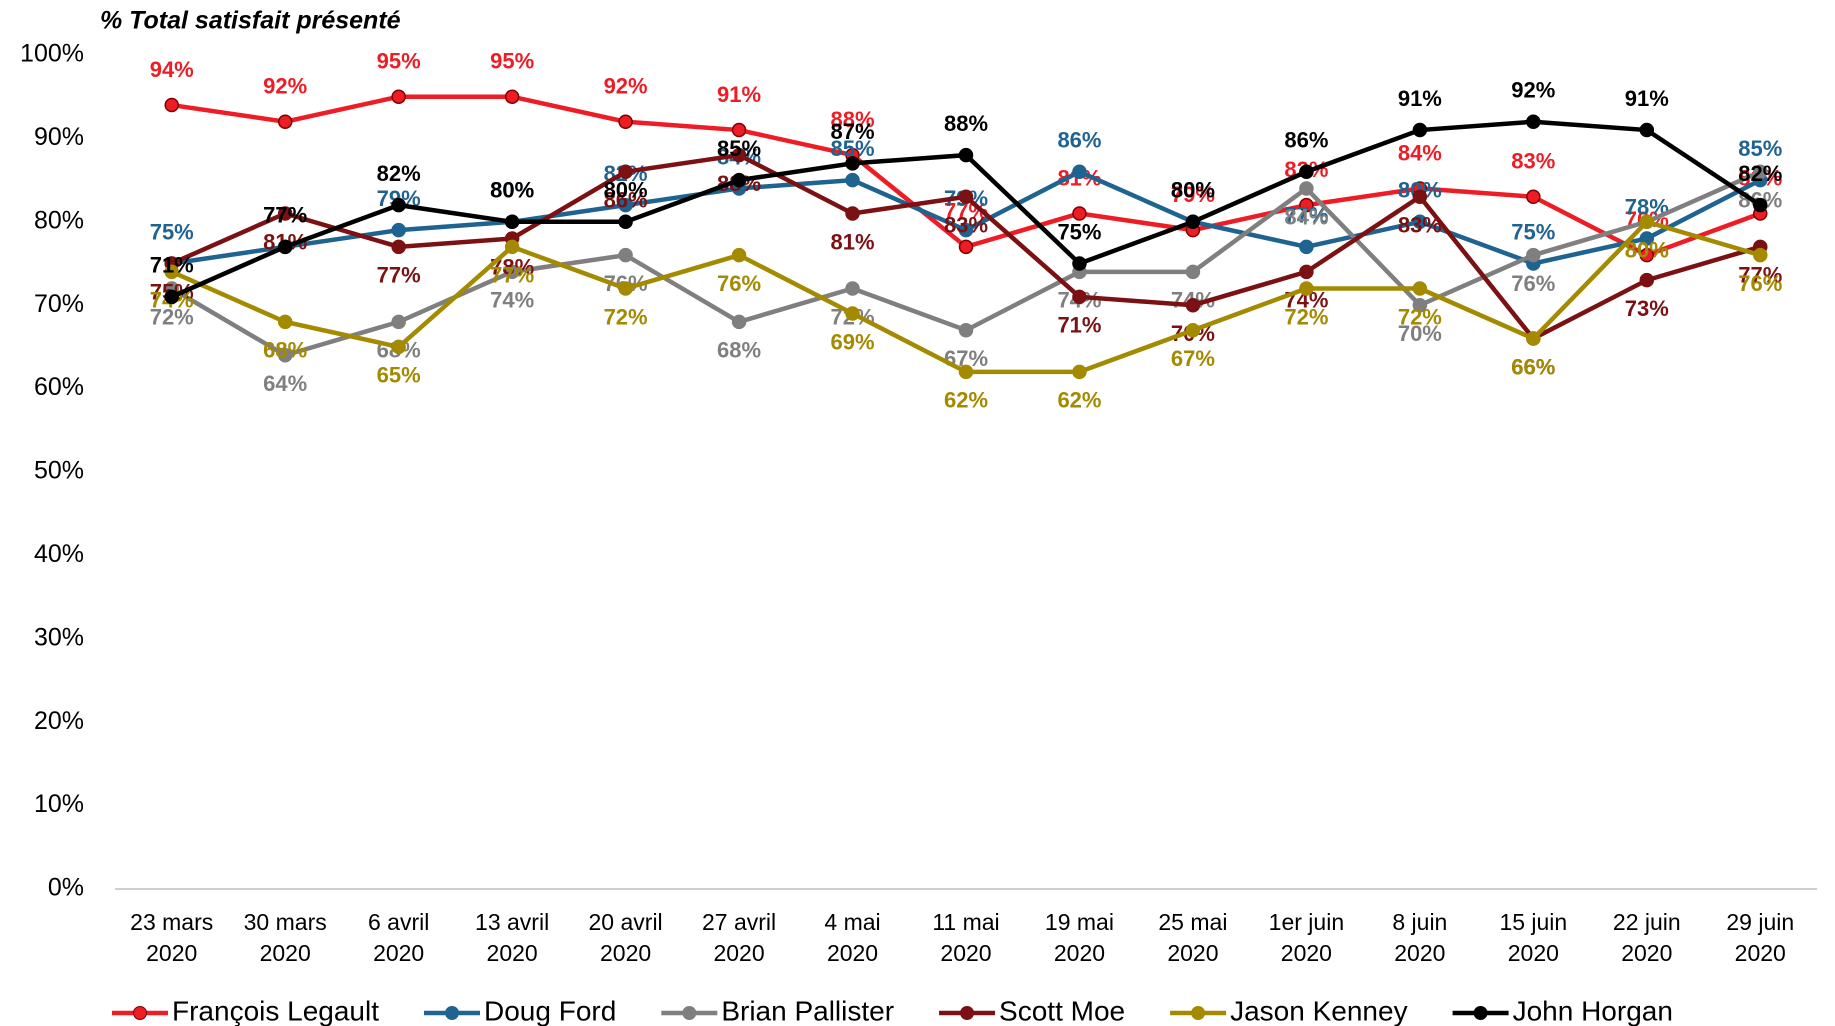 The width and height of the screenshot is (1835, 1026). I want to click on y-tick-label: 40%, so click(59, 554).